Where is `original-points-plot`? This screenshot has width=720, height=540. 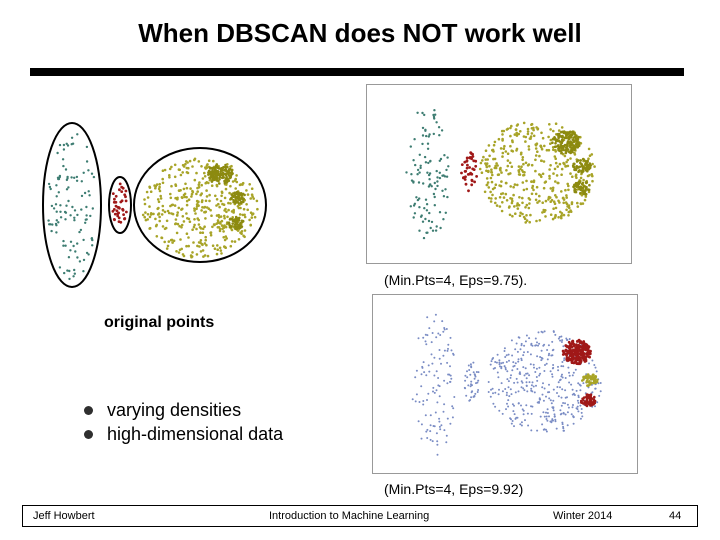
original-points-plot is located at coordinates (154, 205).